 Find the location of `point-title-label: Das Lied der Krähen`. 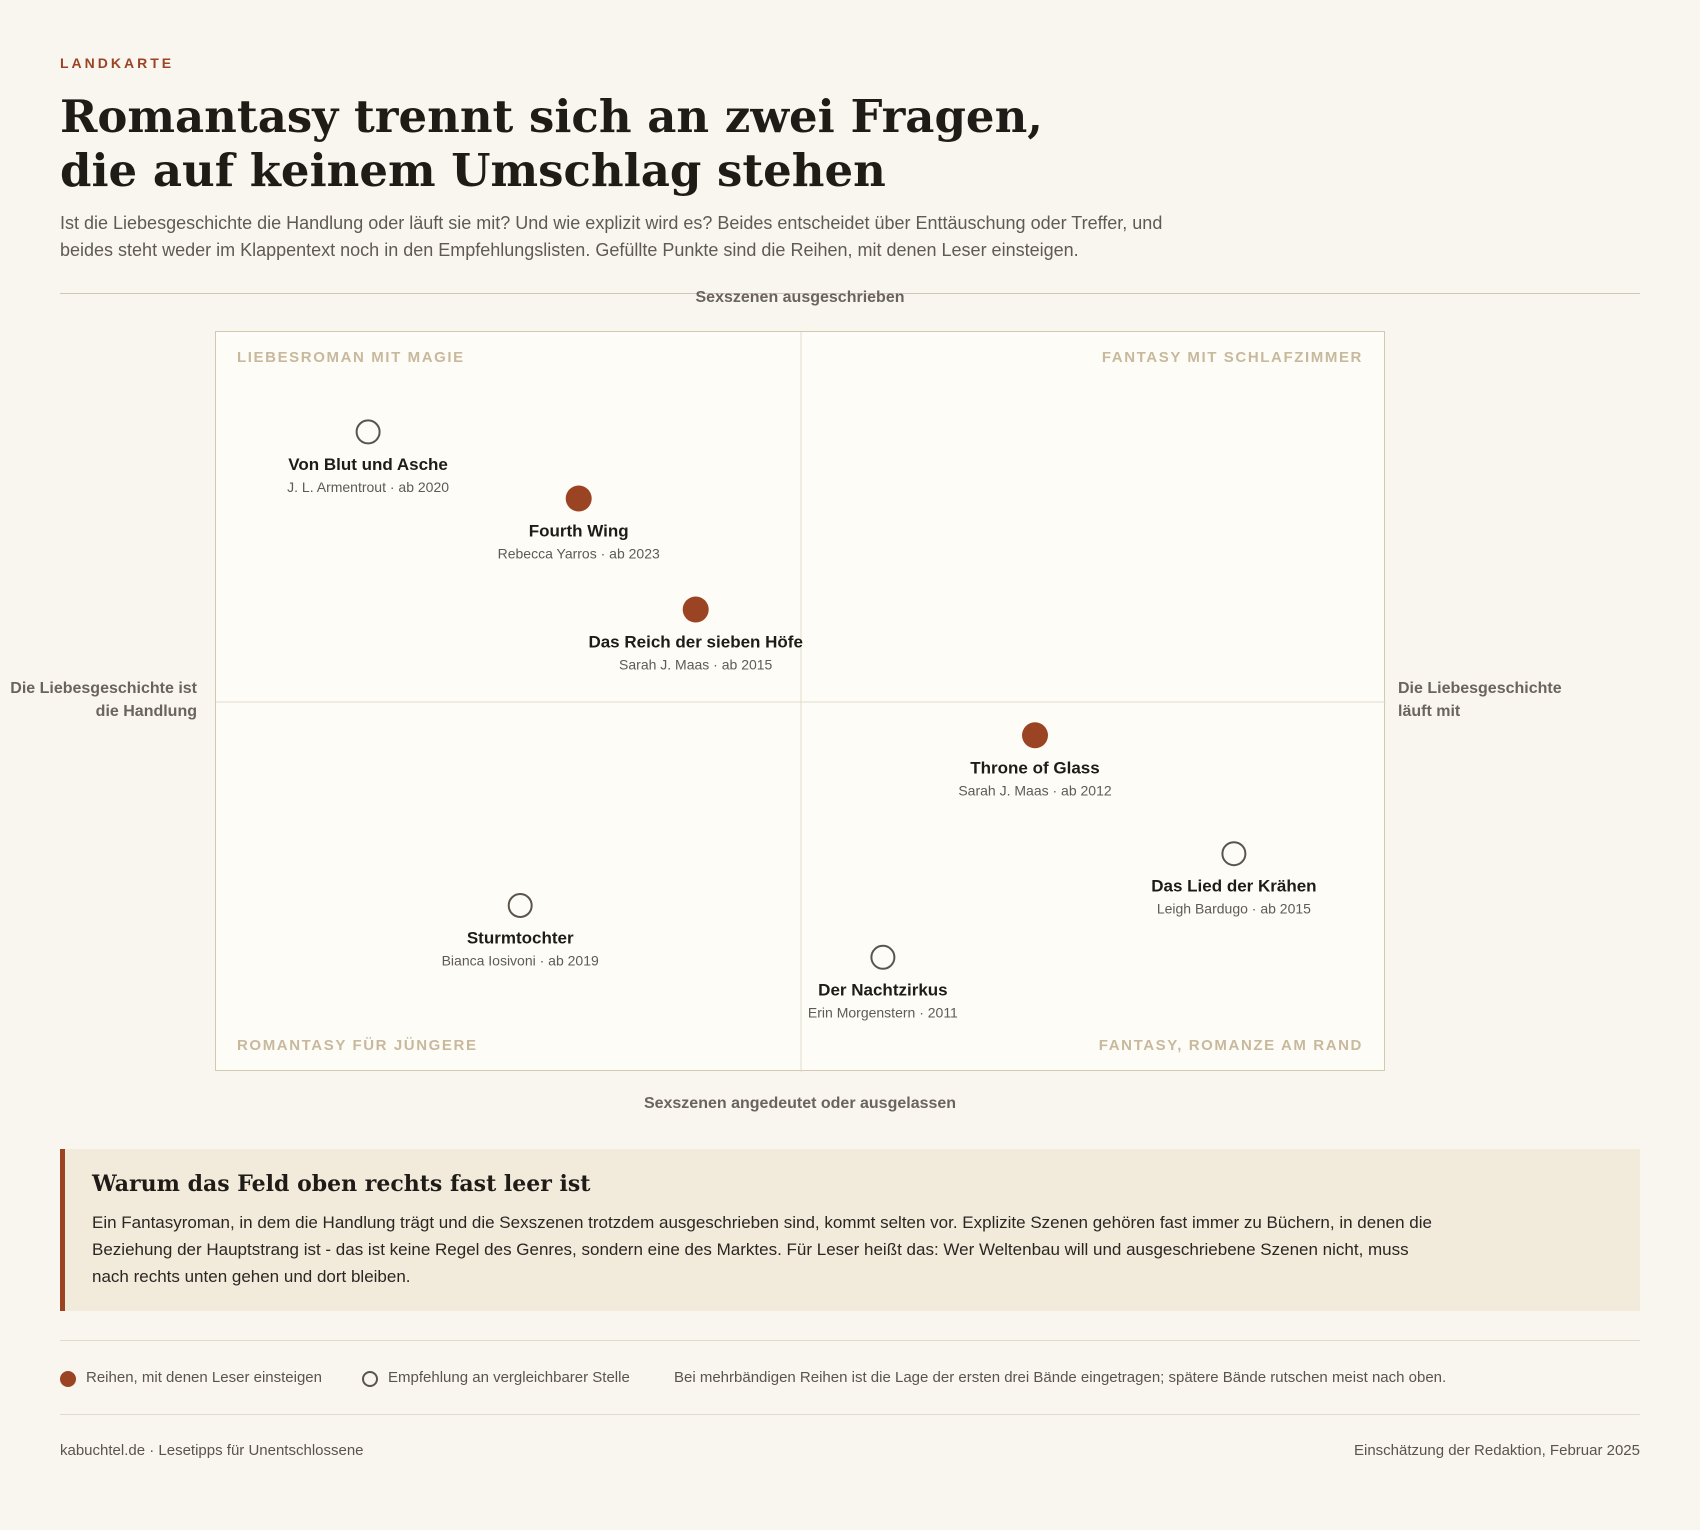

point-title-label: Das Lied der Krähen is located at coordinates (1233, 886).